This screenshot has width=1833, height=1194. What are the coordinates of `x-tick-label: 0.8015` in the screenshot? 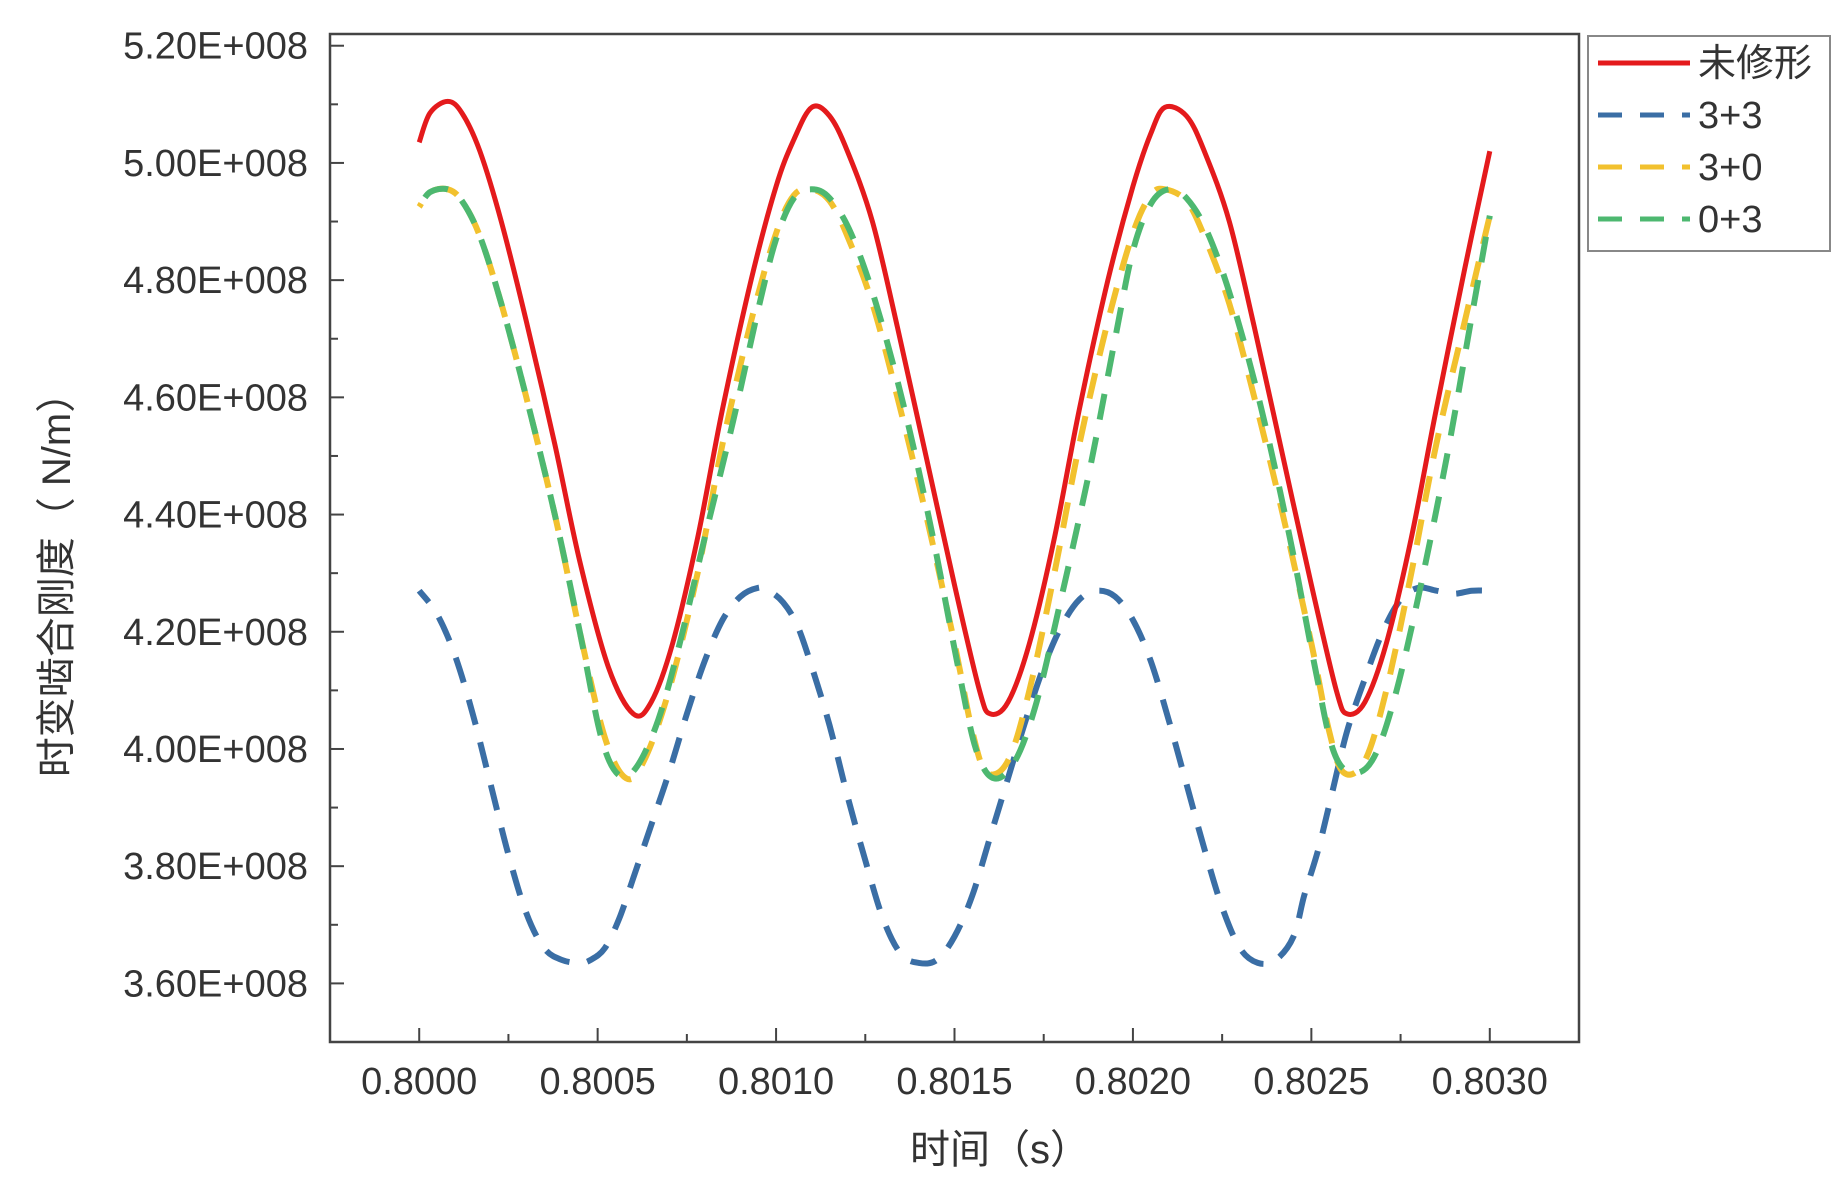 It's located at (954, 1082).